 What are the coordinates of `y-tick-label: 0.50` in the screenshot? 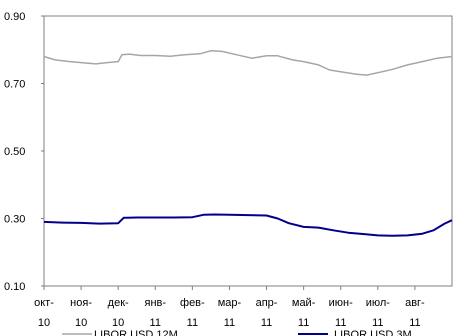 It's located at (14, 152).